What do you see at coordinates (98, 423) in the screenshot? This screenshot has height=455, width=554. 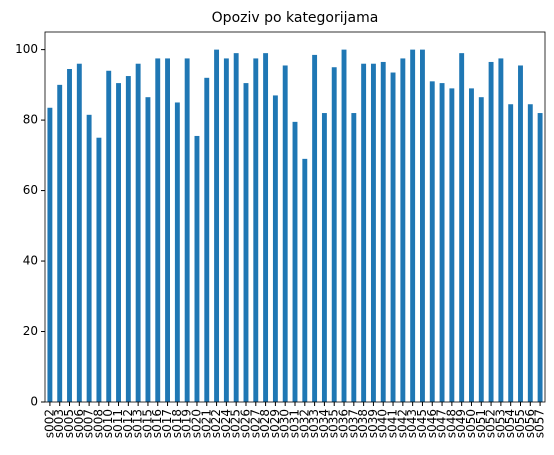 I see `x-tick-label: s008` at bounding box center [98, 423].